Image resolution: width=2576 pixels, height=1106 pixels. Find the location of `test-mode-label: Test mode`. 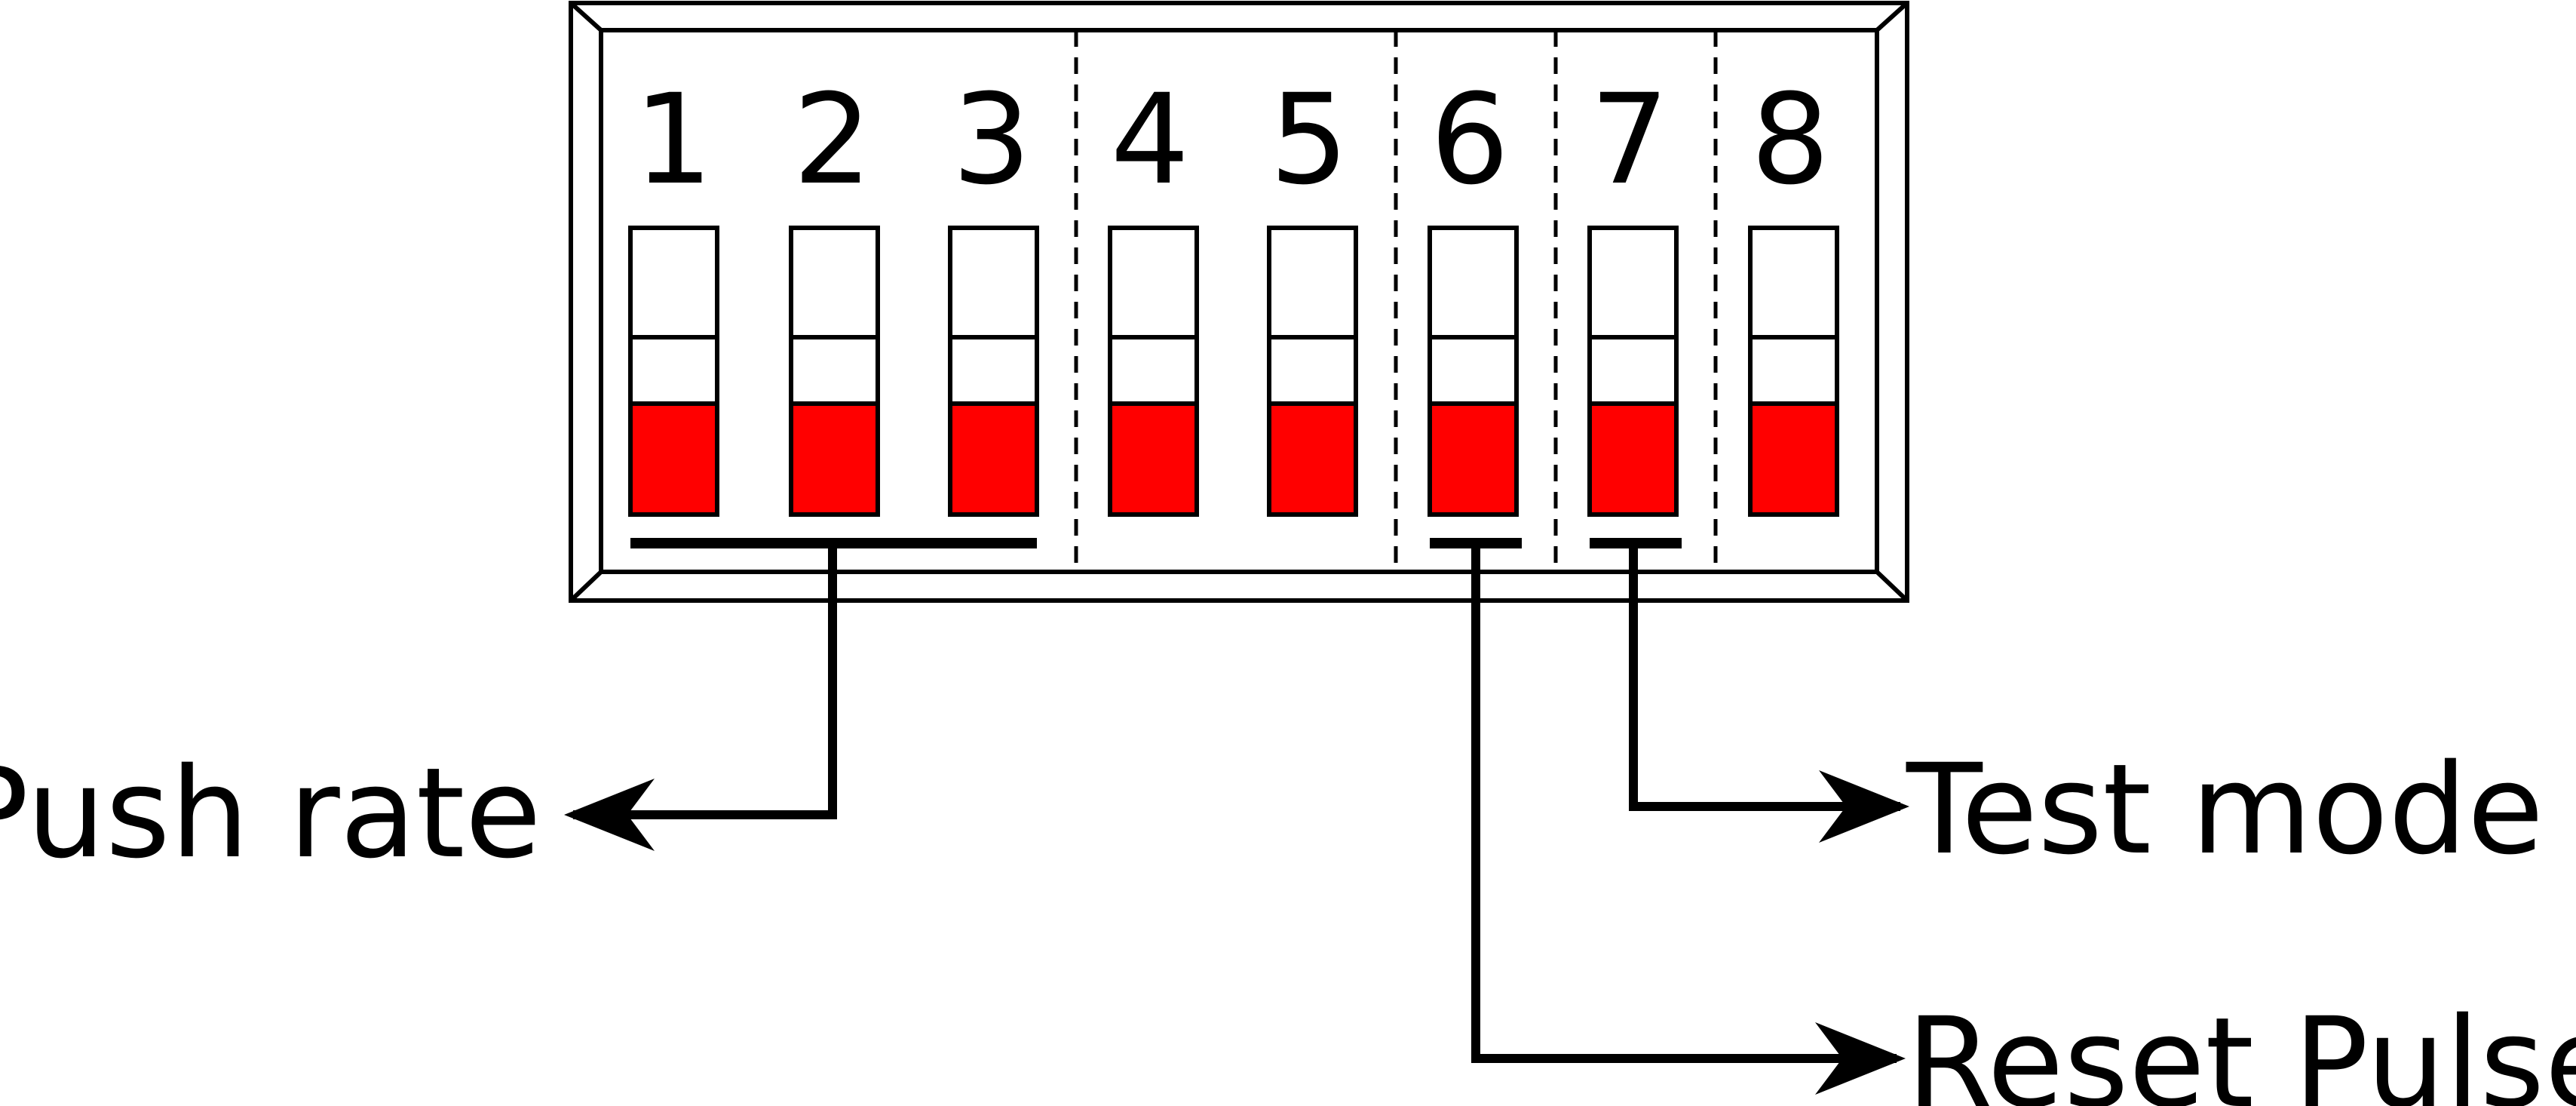

test-mode-label: Test mode is located at coordinates (2225, 809).